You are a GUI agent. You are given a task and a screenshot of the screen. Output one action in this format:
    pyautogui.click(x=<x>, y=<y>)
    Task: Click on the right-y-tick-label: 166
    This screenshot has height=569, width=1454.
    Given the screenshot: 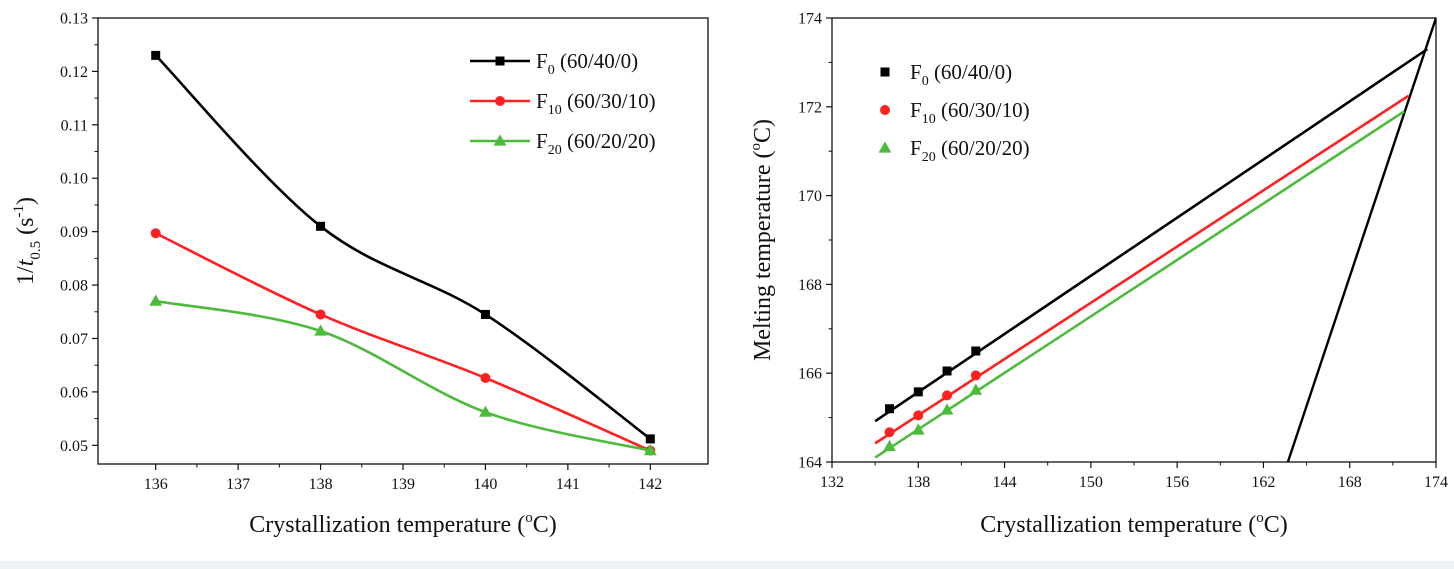 What is the action you would take?
    pyautogui.click(x=810, y=374)
    